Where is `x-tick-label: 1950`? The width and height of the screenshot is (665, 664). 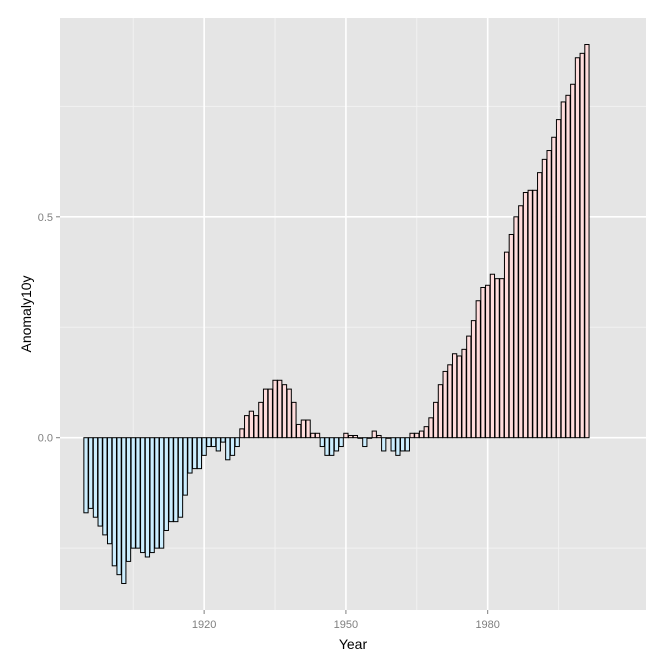
x-tick-label: 1950 is located at coordinates (346, 625).